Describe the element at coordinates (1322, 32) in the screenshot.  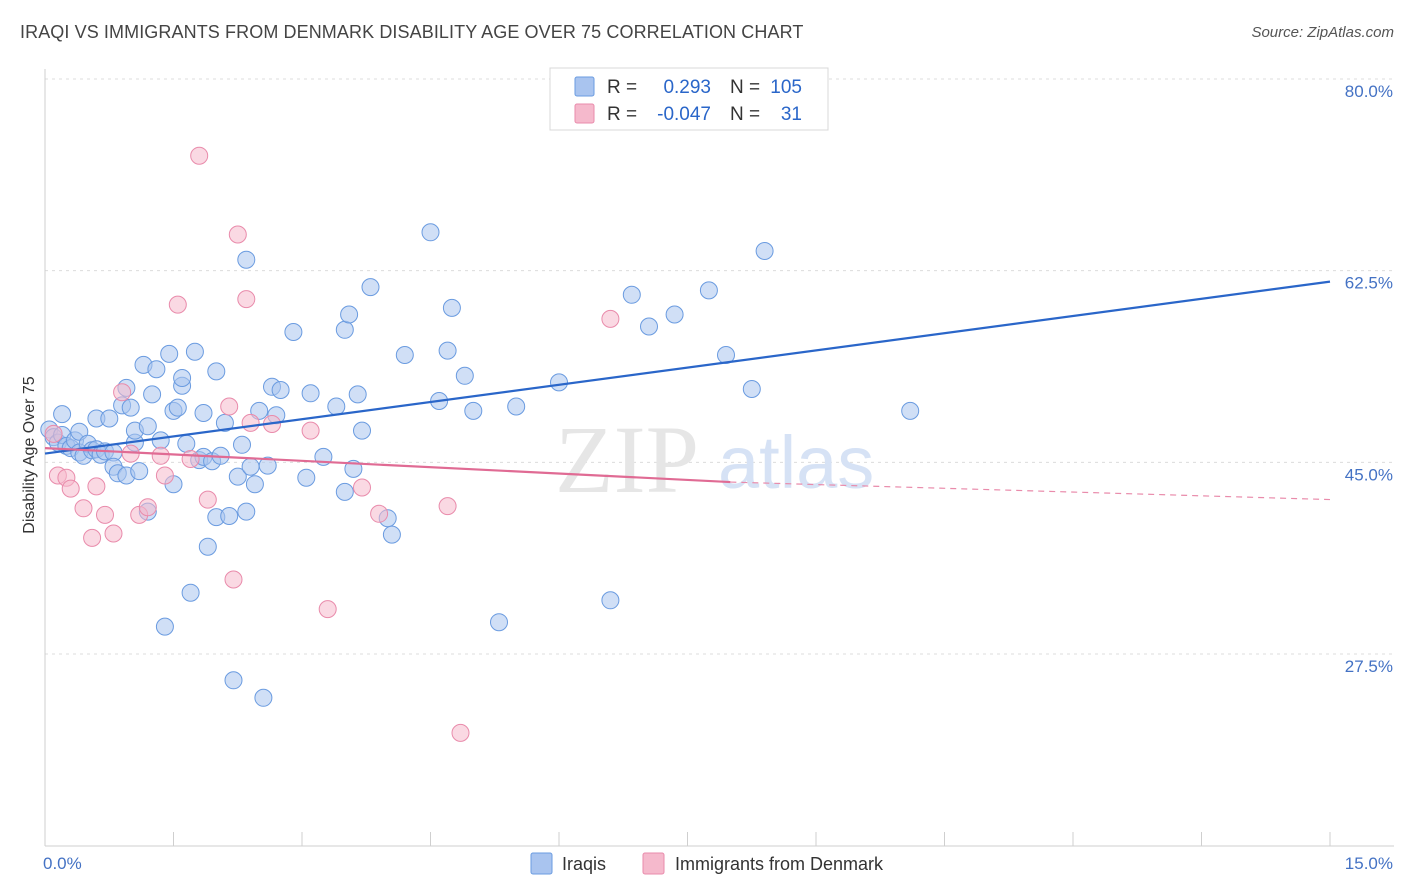
I see `chart-source: Source: ZipAtlas.com` at that location.